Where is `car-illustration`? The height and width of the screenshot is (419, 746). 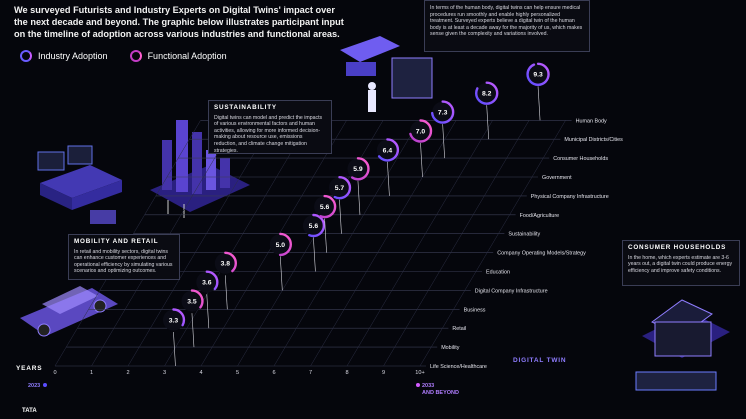 car-illustration is located at coordinates (69, 311).